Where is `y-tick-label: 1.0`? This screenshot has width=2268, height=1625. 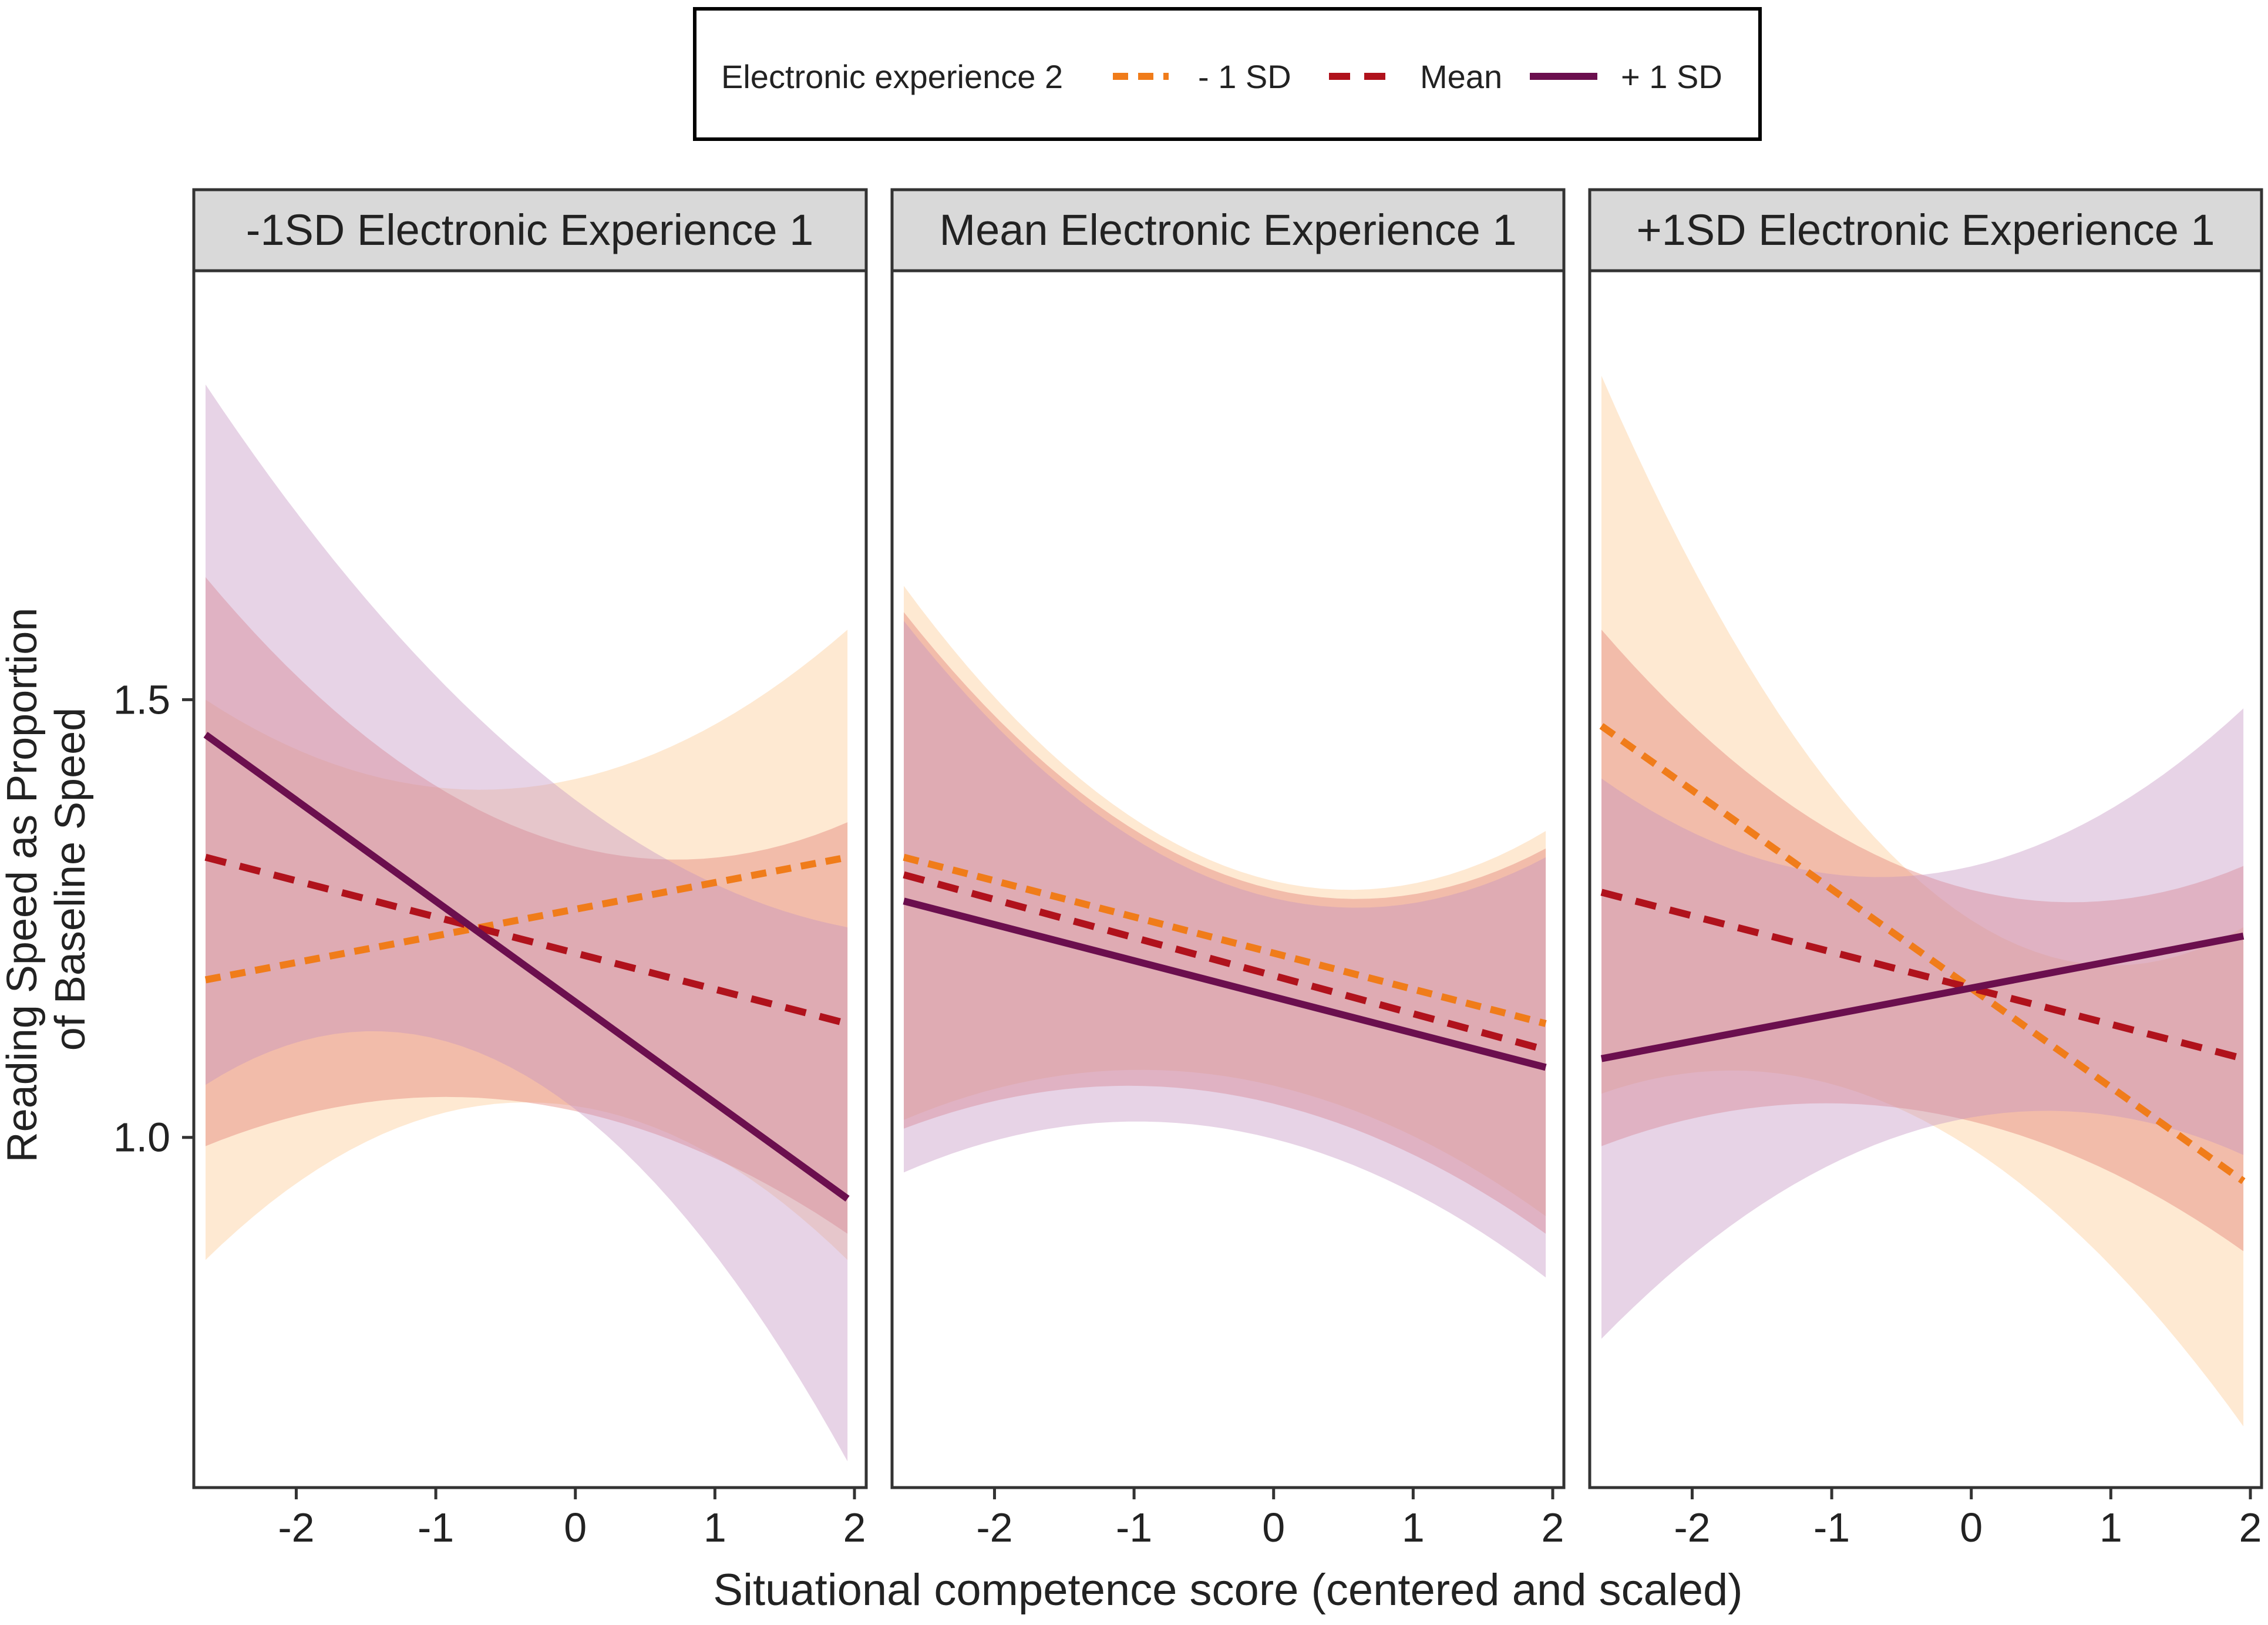
y-tick-label: 1.0 is located at coordinates (141, 1137).